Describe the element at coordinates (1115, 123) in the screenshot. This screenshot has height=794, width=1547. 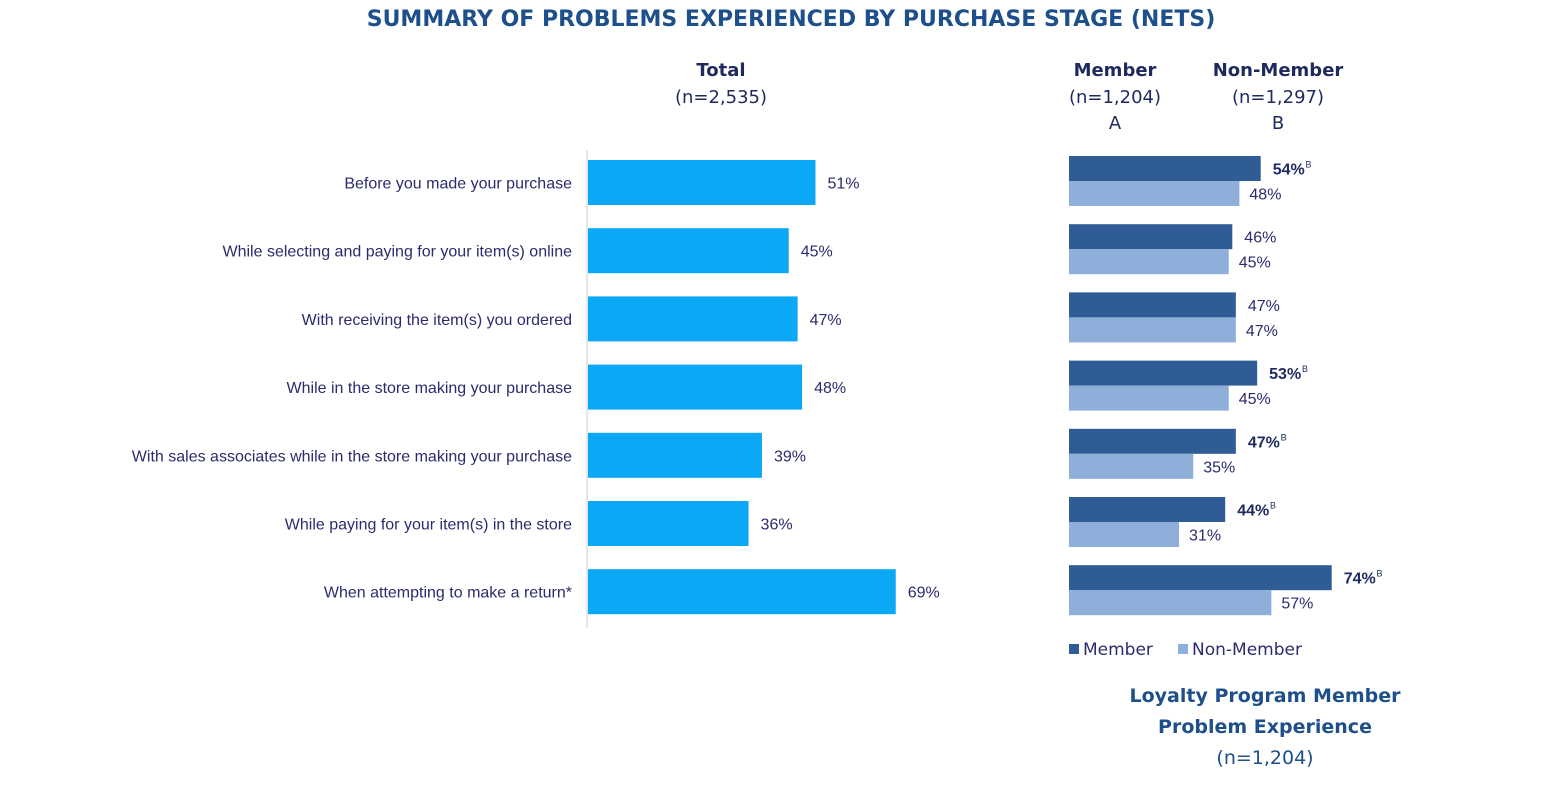
I see `member-letter: A` at that location.